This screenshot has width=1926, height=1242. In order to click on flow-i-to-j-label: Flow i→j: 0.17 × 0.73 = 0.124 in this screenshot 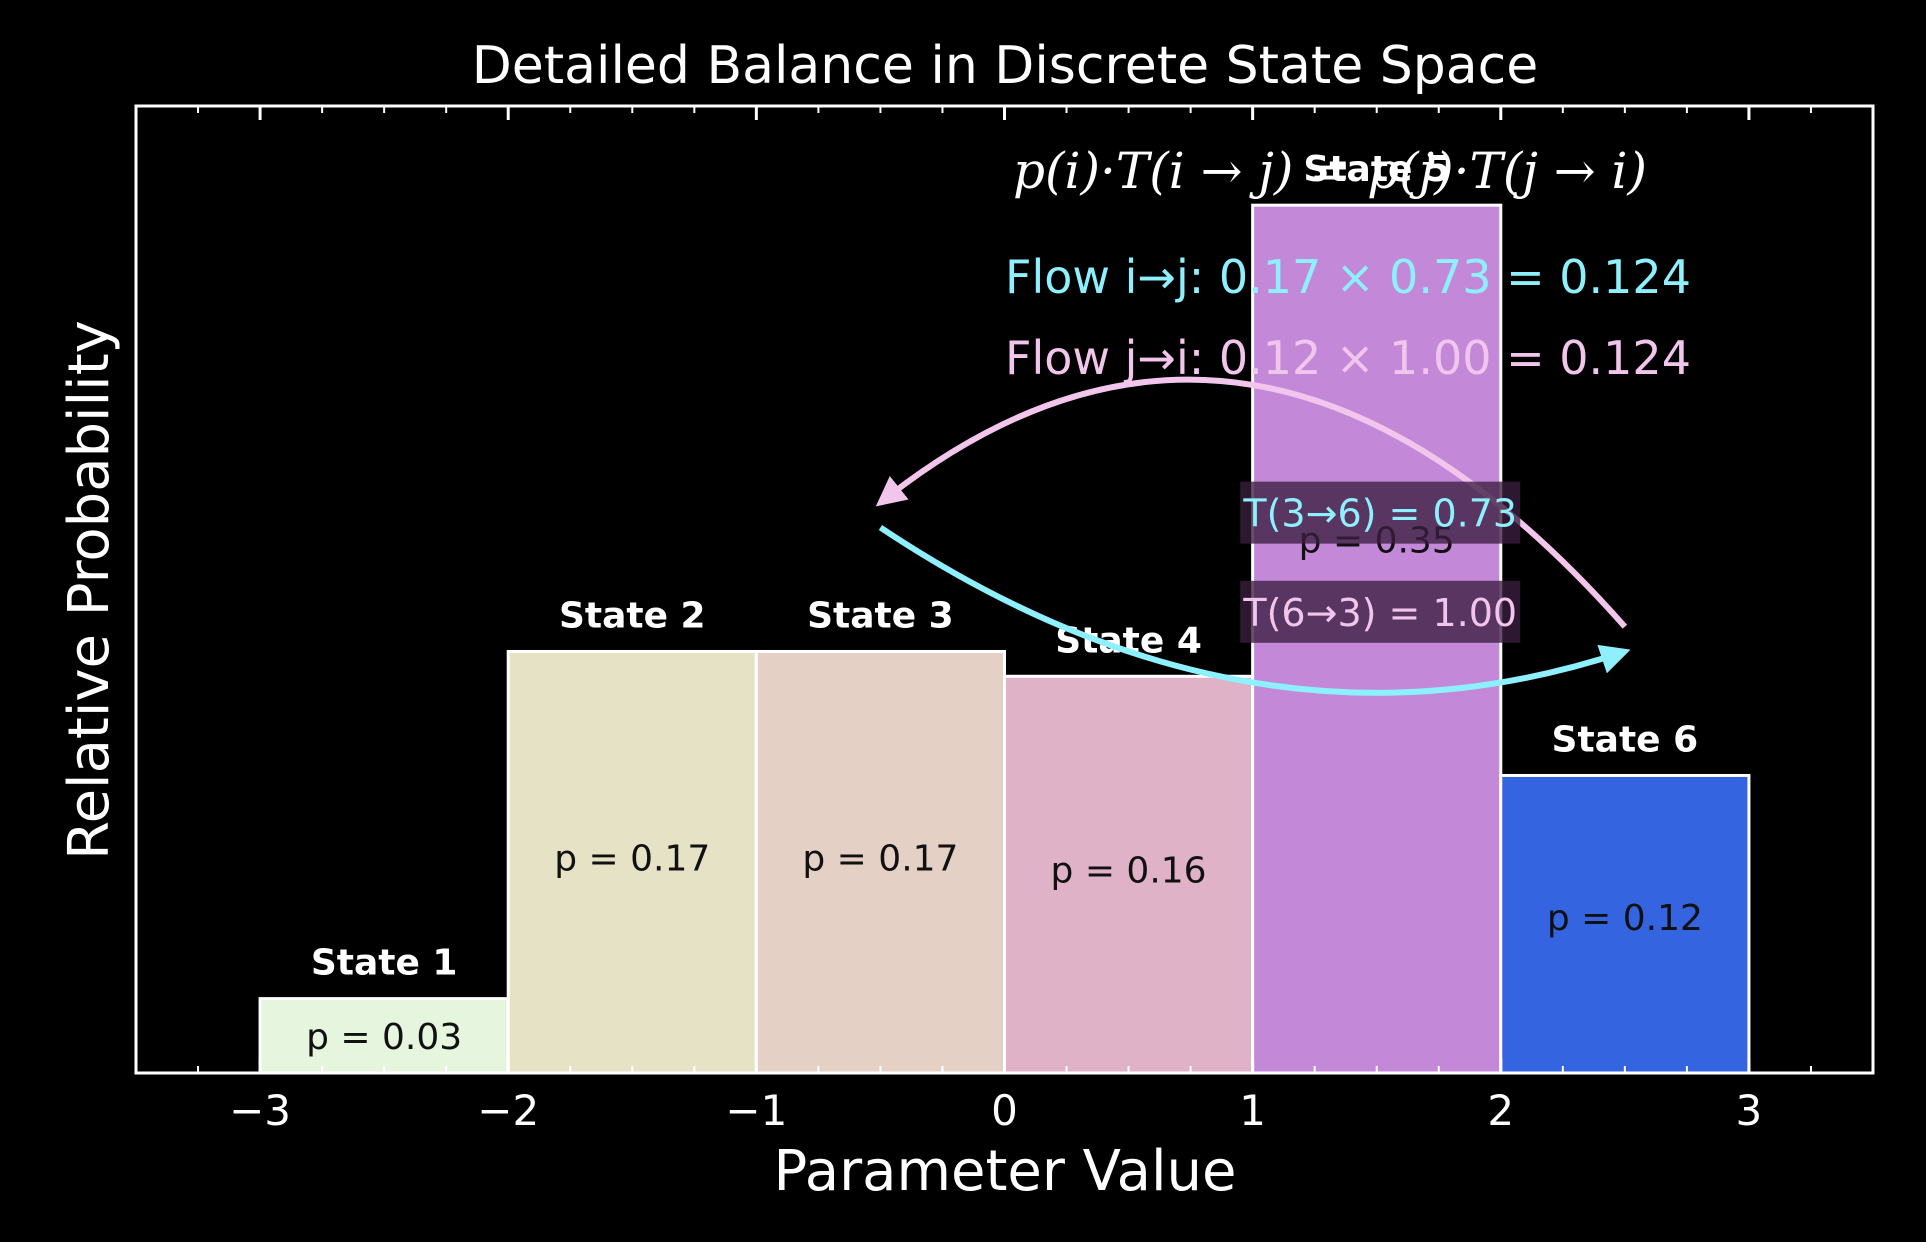, I will do `click(1348, 277)`.